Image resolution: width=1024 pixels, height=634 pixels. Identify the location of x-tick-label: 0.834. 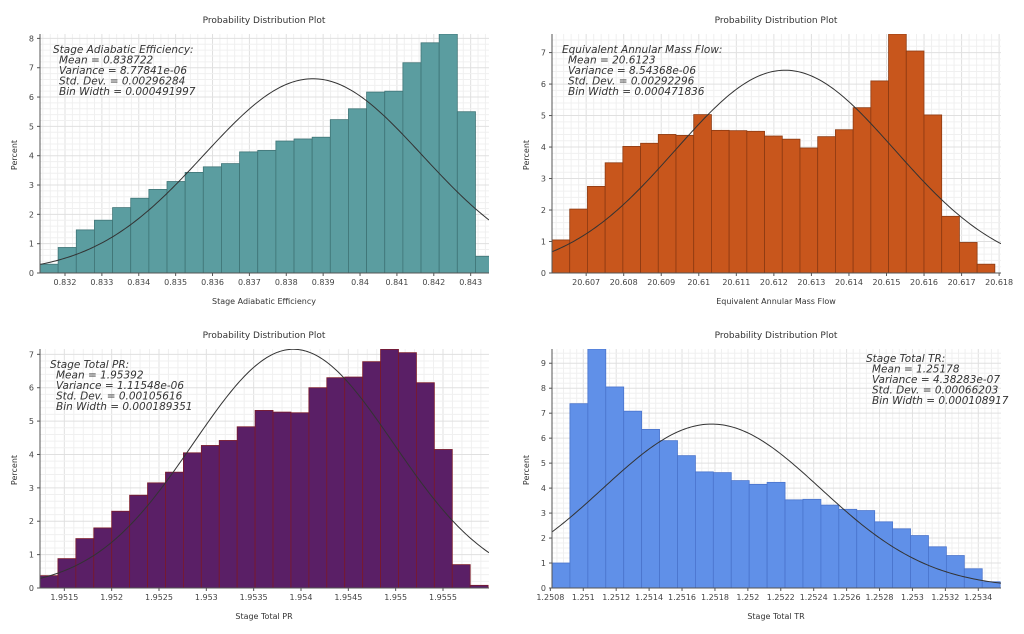
(138, 282).